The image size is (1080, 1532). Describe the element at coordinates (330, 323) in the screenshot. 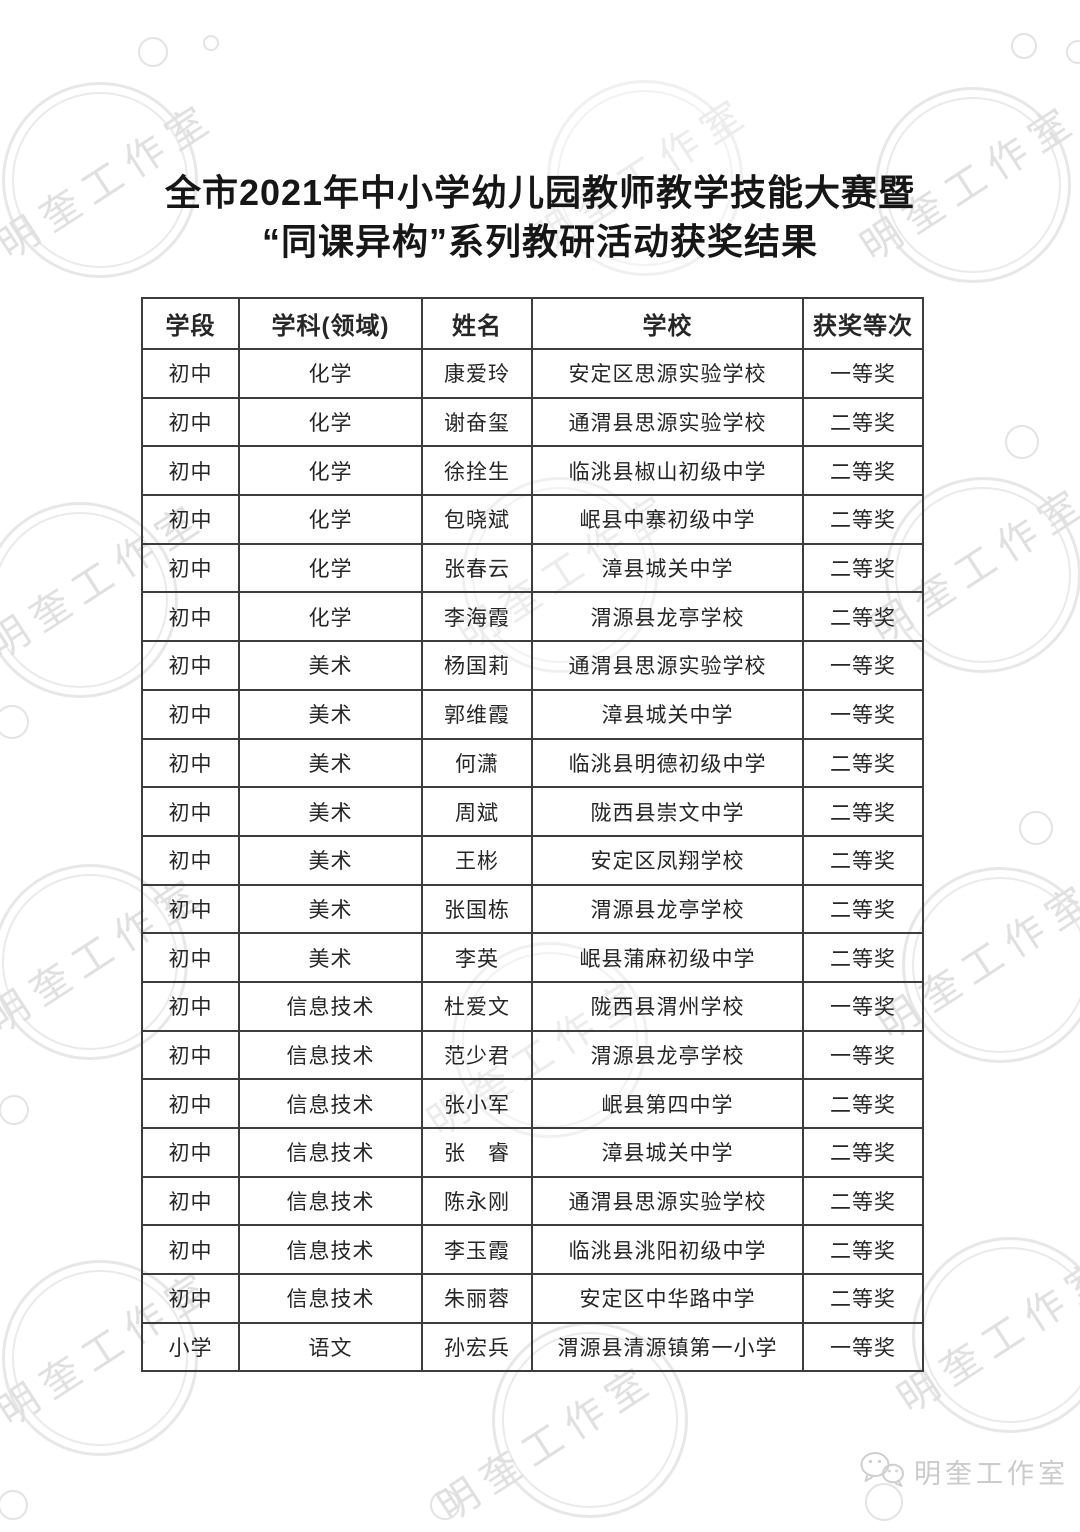

I see `header-subject: 学科(领域)` at that location.